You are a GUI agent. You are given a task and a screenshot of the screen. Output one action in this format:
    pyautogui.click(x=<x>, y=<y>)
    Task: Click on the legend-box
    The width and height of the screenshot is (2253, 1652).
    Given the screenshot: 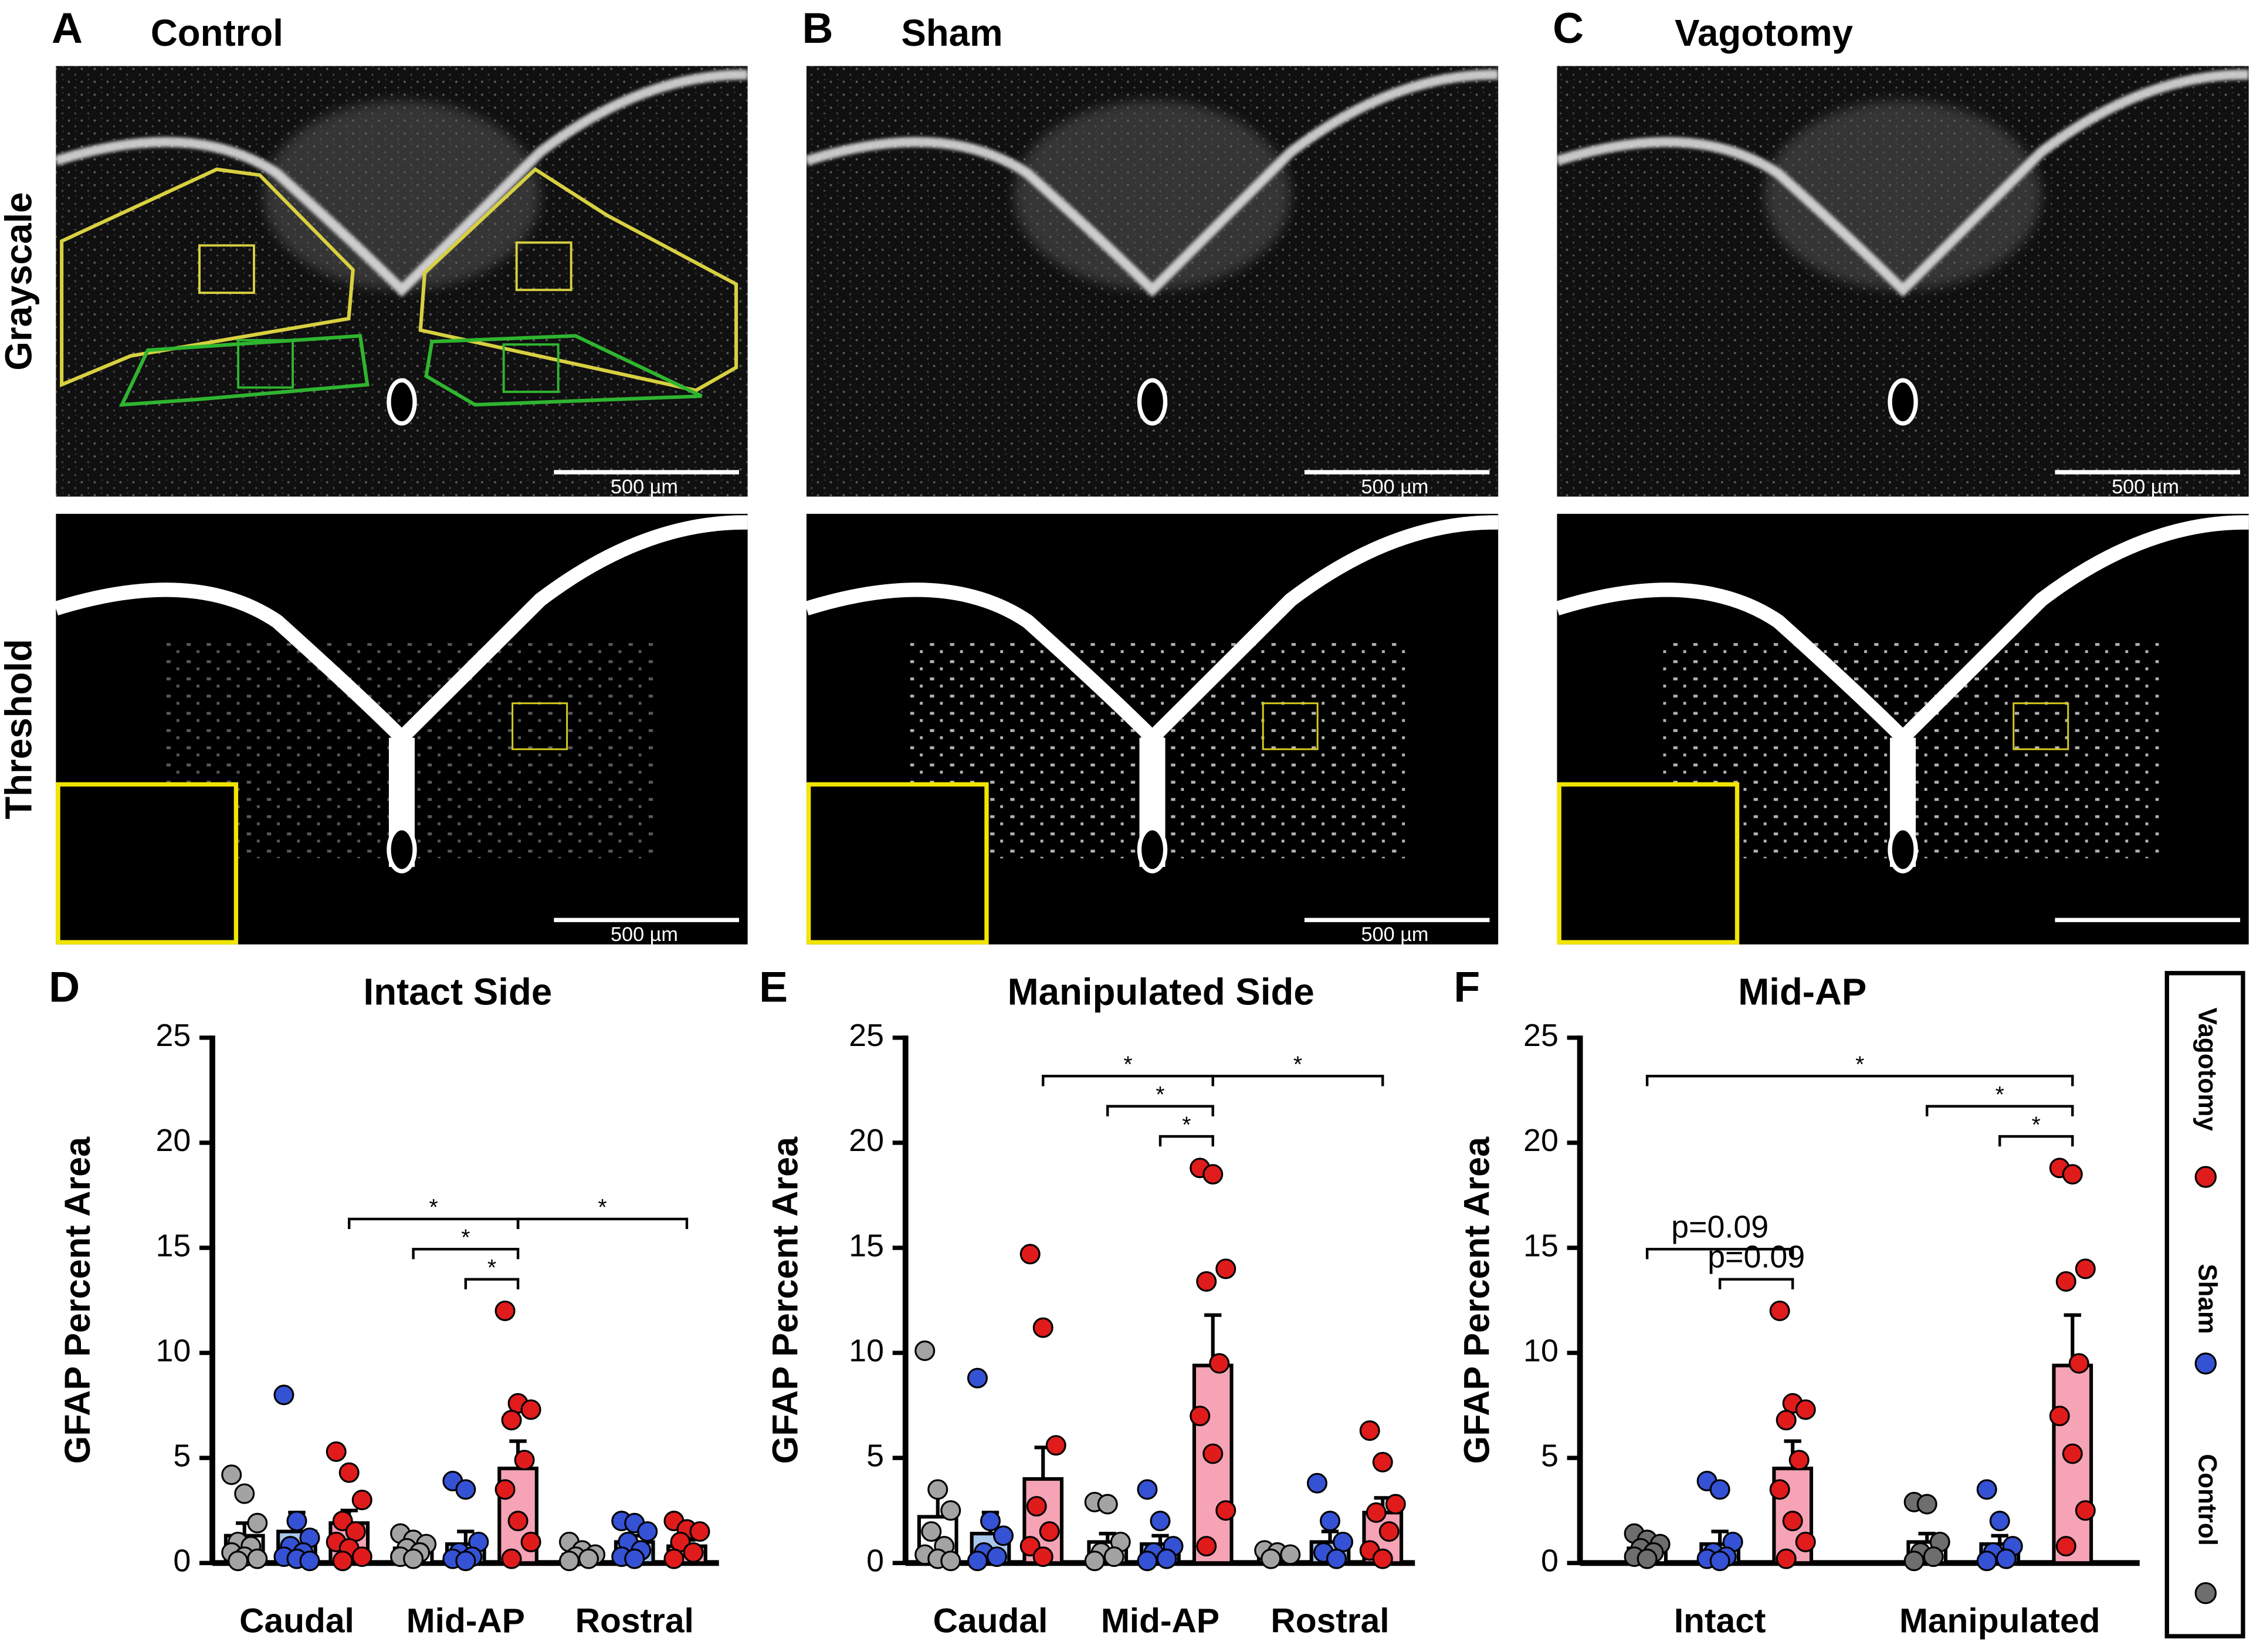 What is the action you would take?
    pyautogui.click(x=2204, y=1305)
    